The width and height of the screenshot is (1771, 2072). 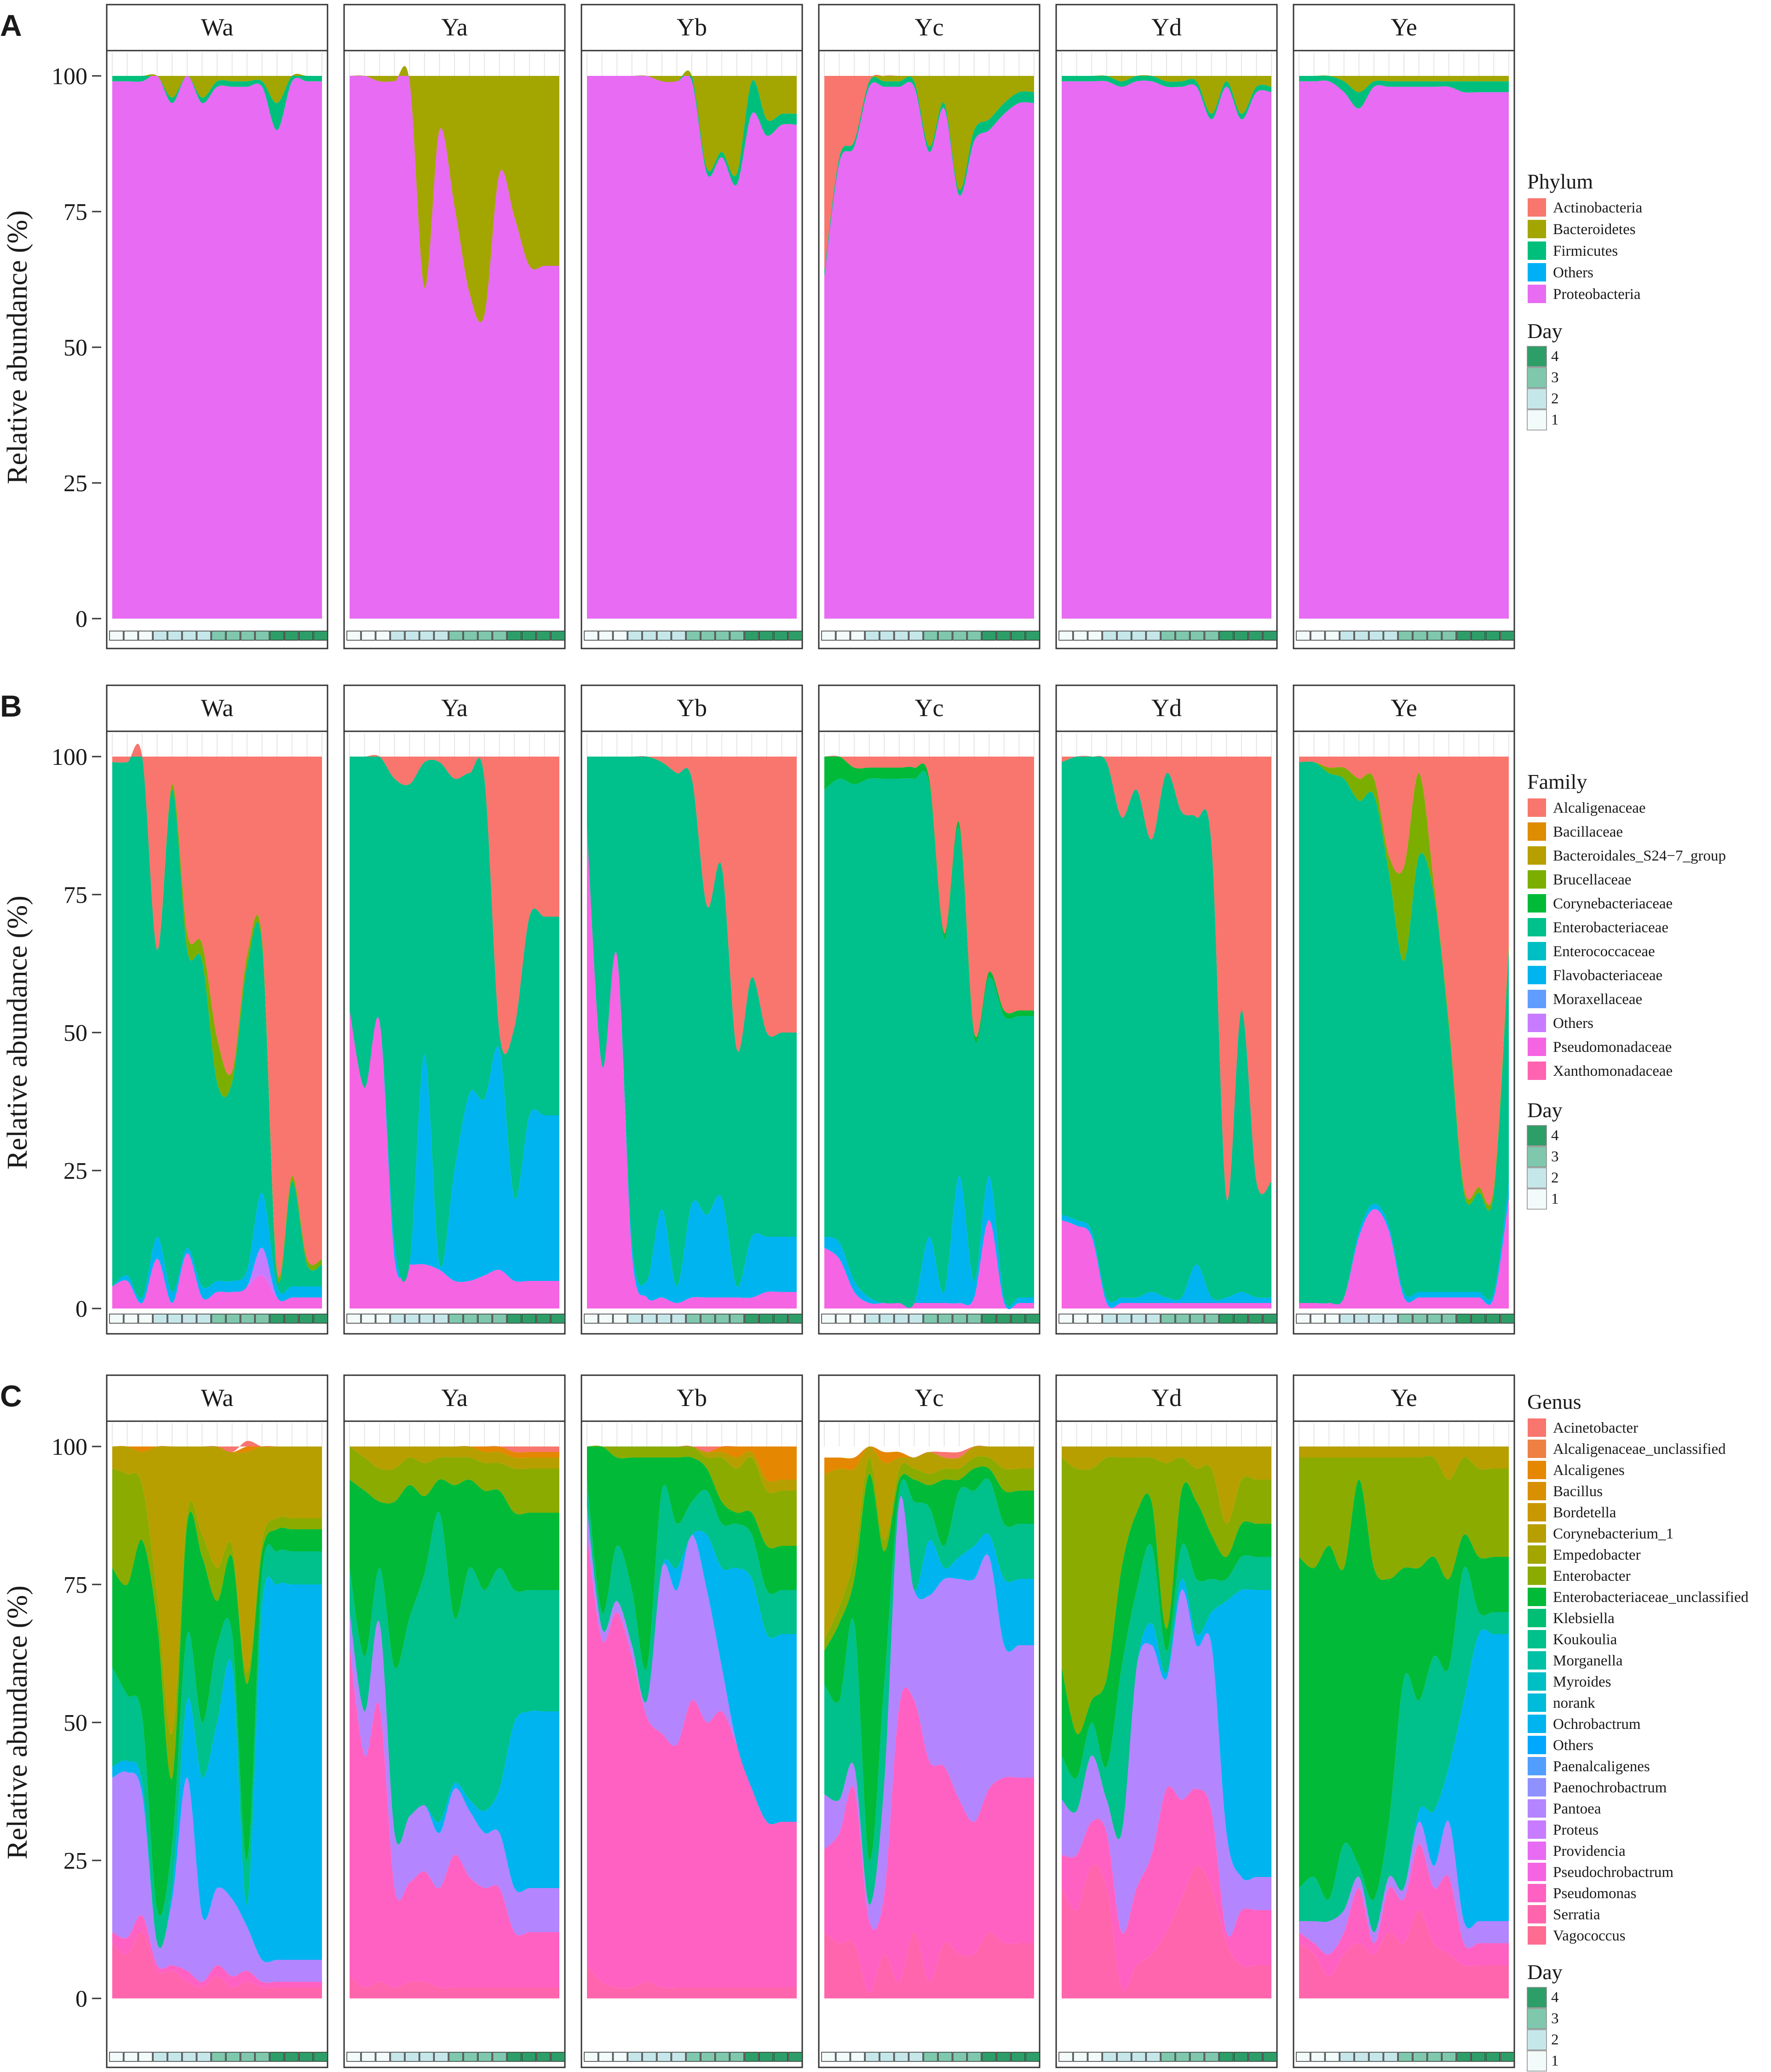 I want to click on area-proteobacteria, so click(x=929, y=350).